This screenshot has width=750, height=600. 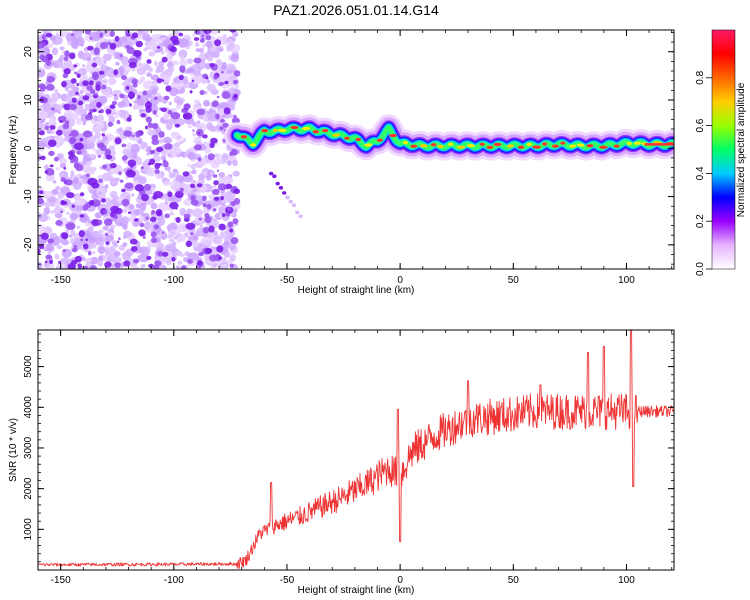 What do you see at coordinates (514, 580) in the screenshot?
I see `x-tick-label: 50` at bounding box center [514, 580].